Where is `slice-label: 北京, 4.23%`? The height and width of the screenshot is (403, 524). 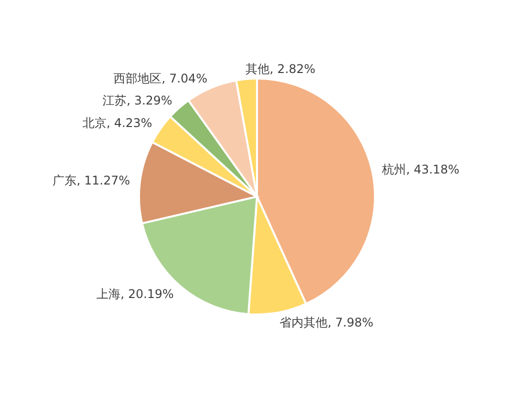
slice-label: 北京, 4.23% is located at coordinates (117, 123).